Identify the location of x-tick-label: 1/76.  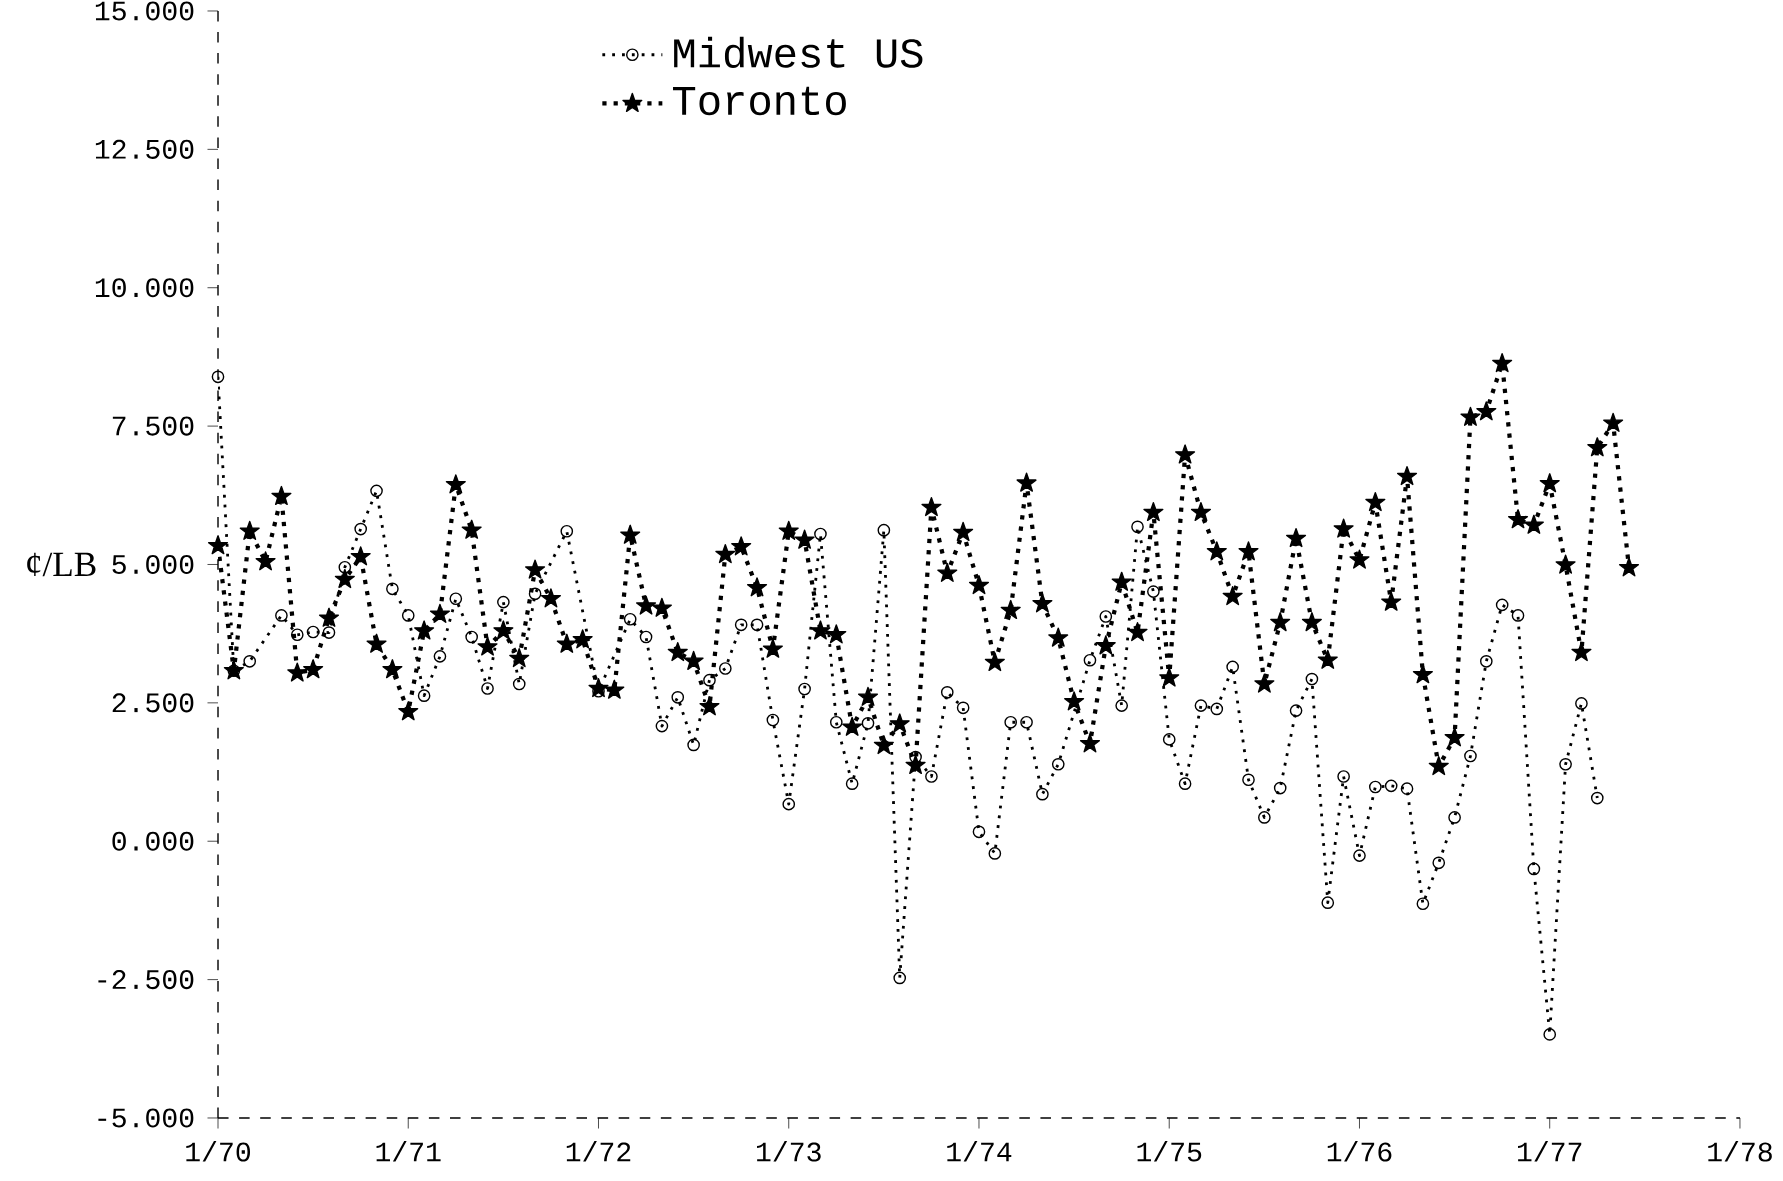
(1359, 1151).